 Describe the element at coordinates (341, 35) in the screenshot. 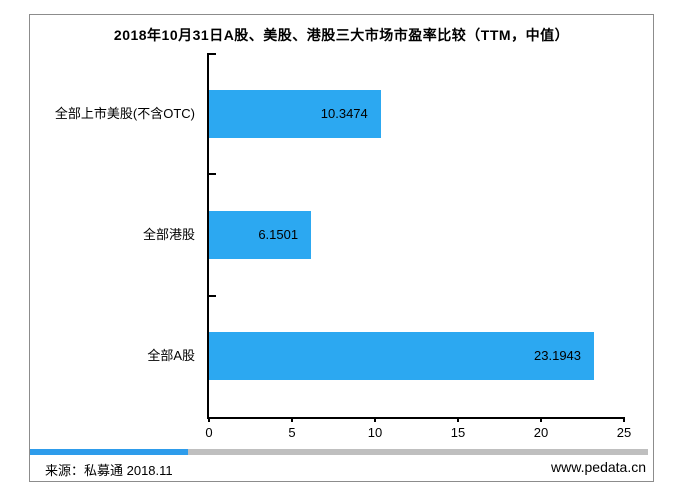

I see `chart-title: 2018年10月31日A股、美股、港股三大市场市盈率比较（TTM，中值）` at that location.